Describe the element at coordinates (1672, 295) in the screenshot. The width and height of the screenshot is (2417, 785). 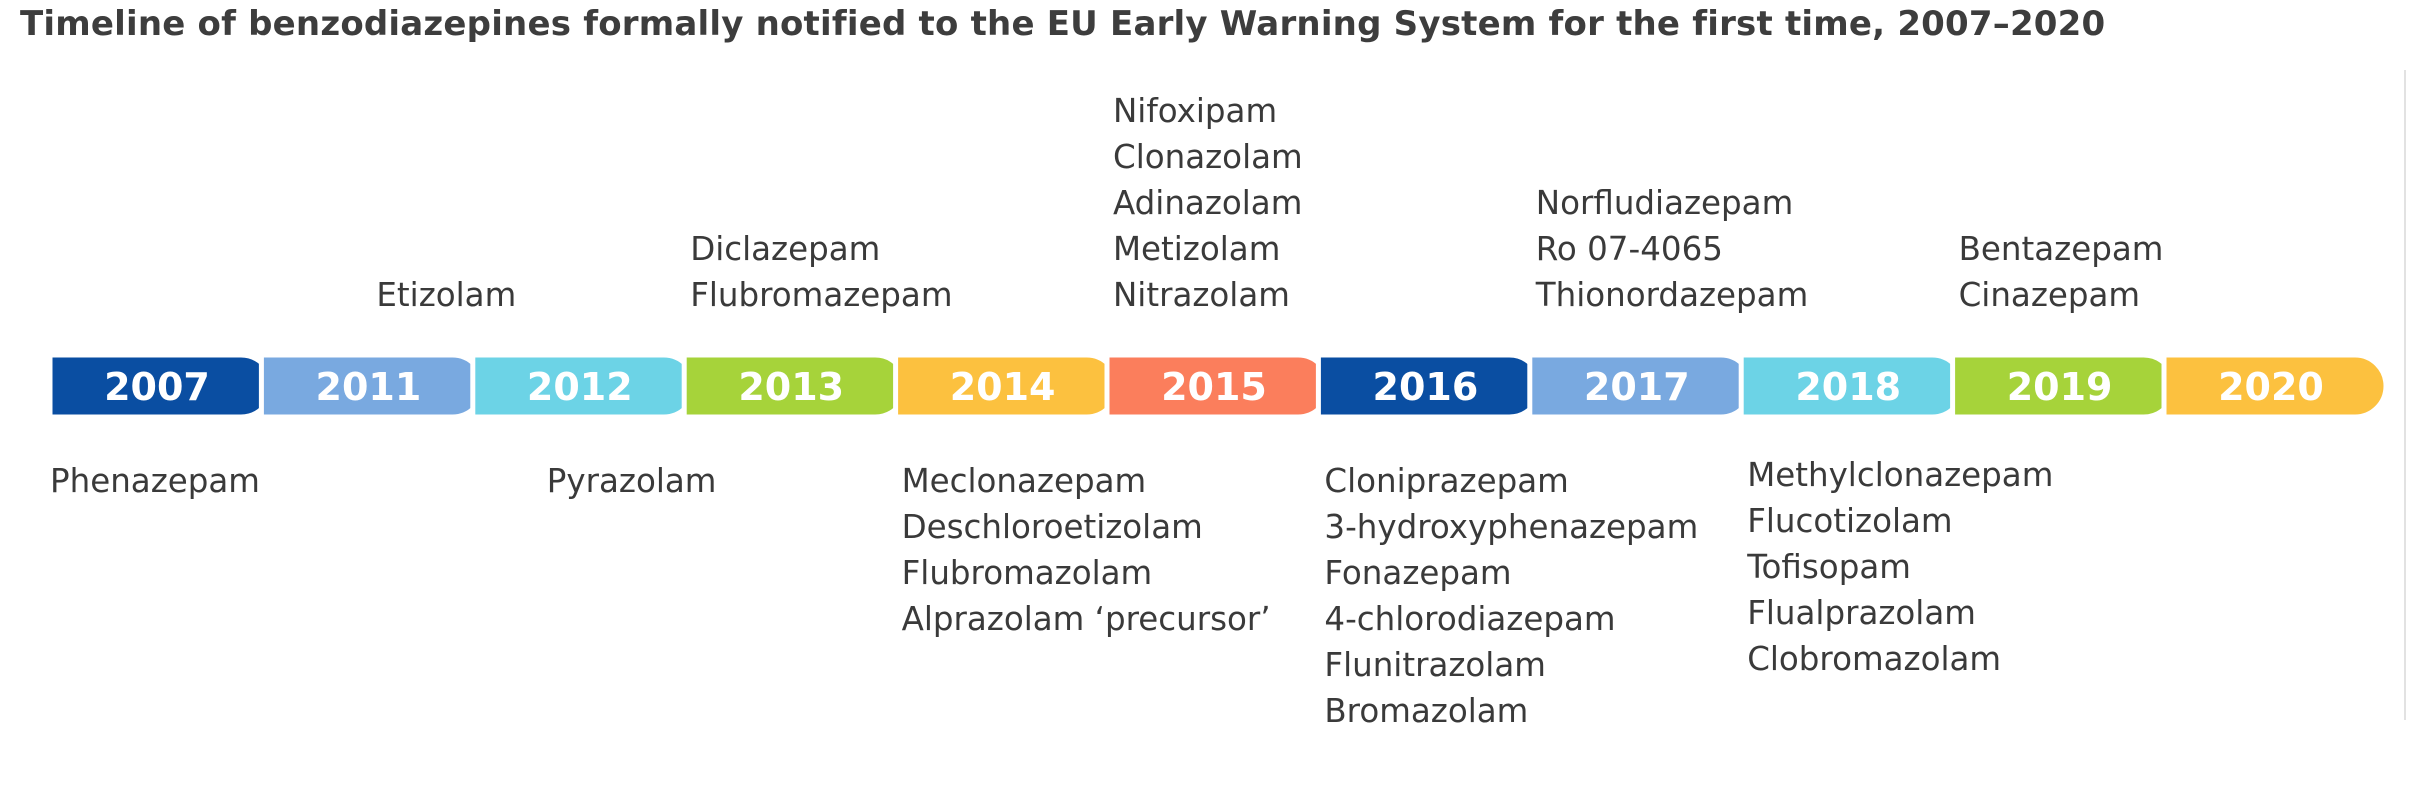
I see `substance-name: Thionordazepam` at that location.